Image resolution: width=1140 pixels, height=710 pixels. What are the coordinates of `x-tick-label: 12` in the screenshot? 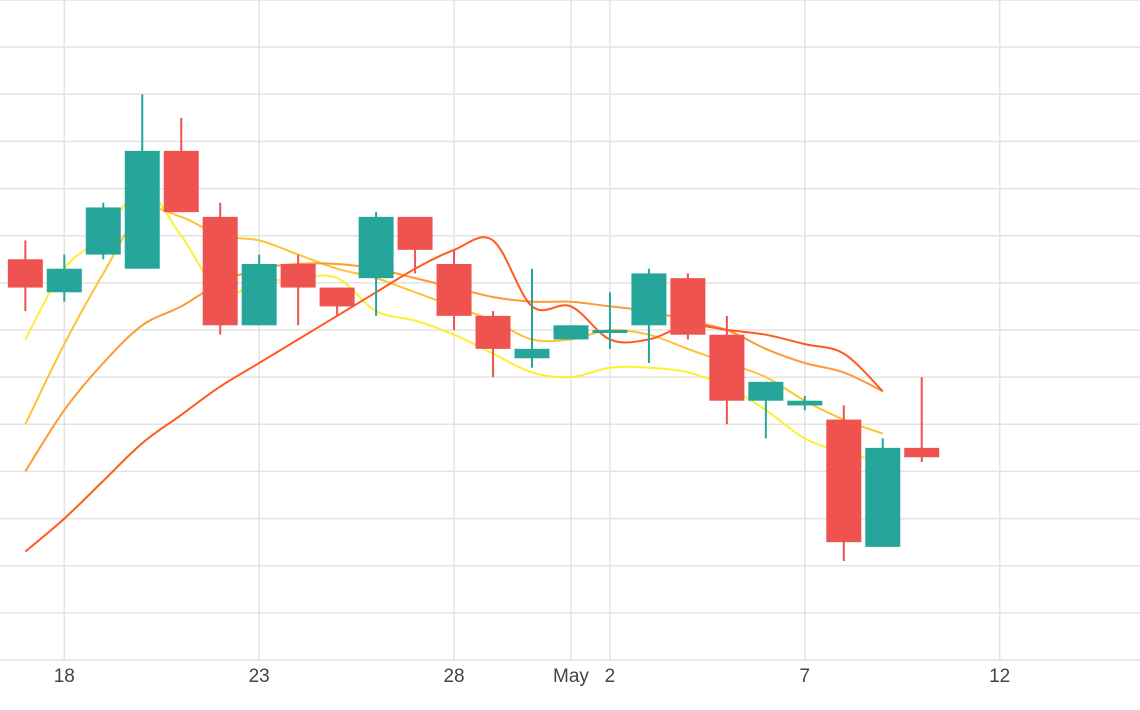 It's located at (999, 676).